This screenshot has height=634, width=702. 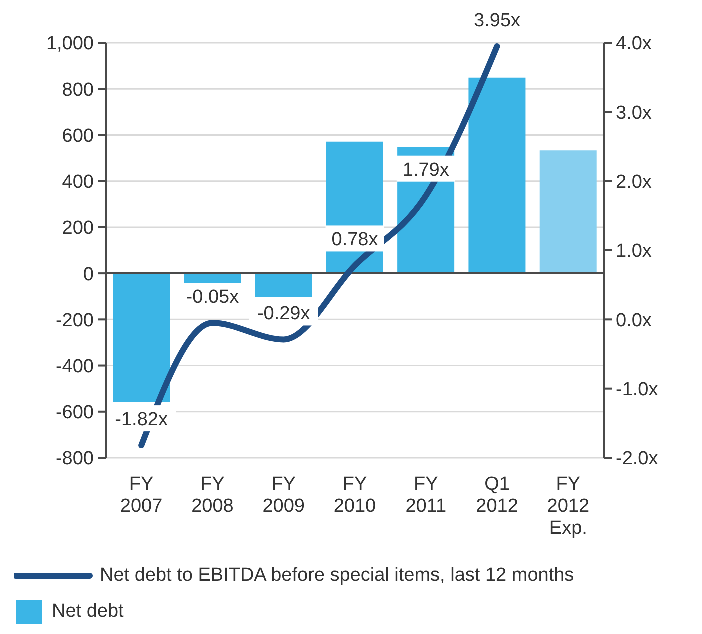 I want to click on y-tick-label: -400, so click(x=75, y=367).